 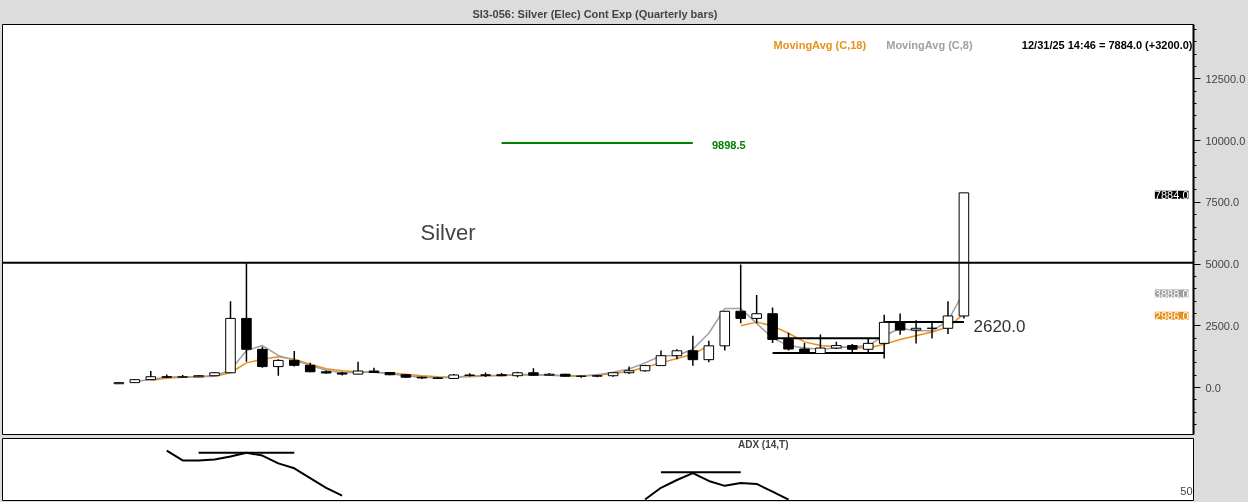 I want to click on text: 50, so click(x=1186, y=490).